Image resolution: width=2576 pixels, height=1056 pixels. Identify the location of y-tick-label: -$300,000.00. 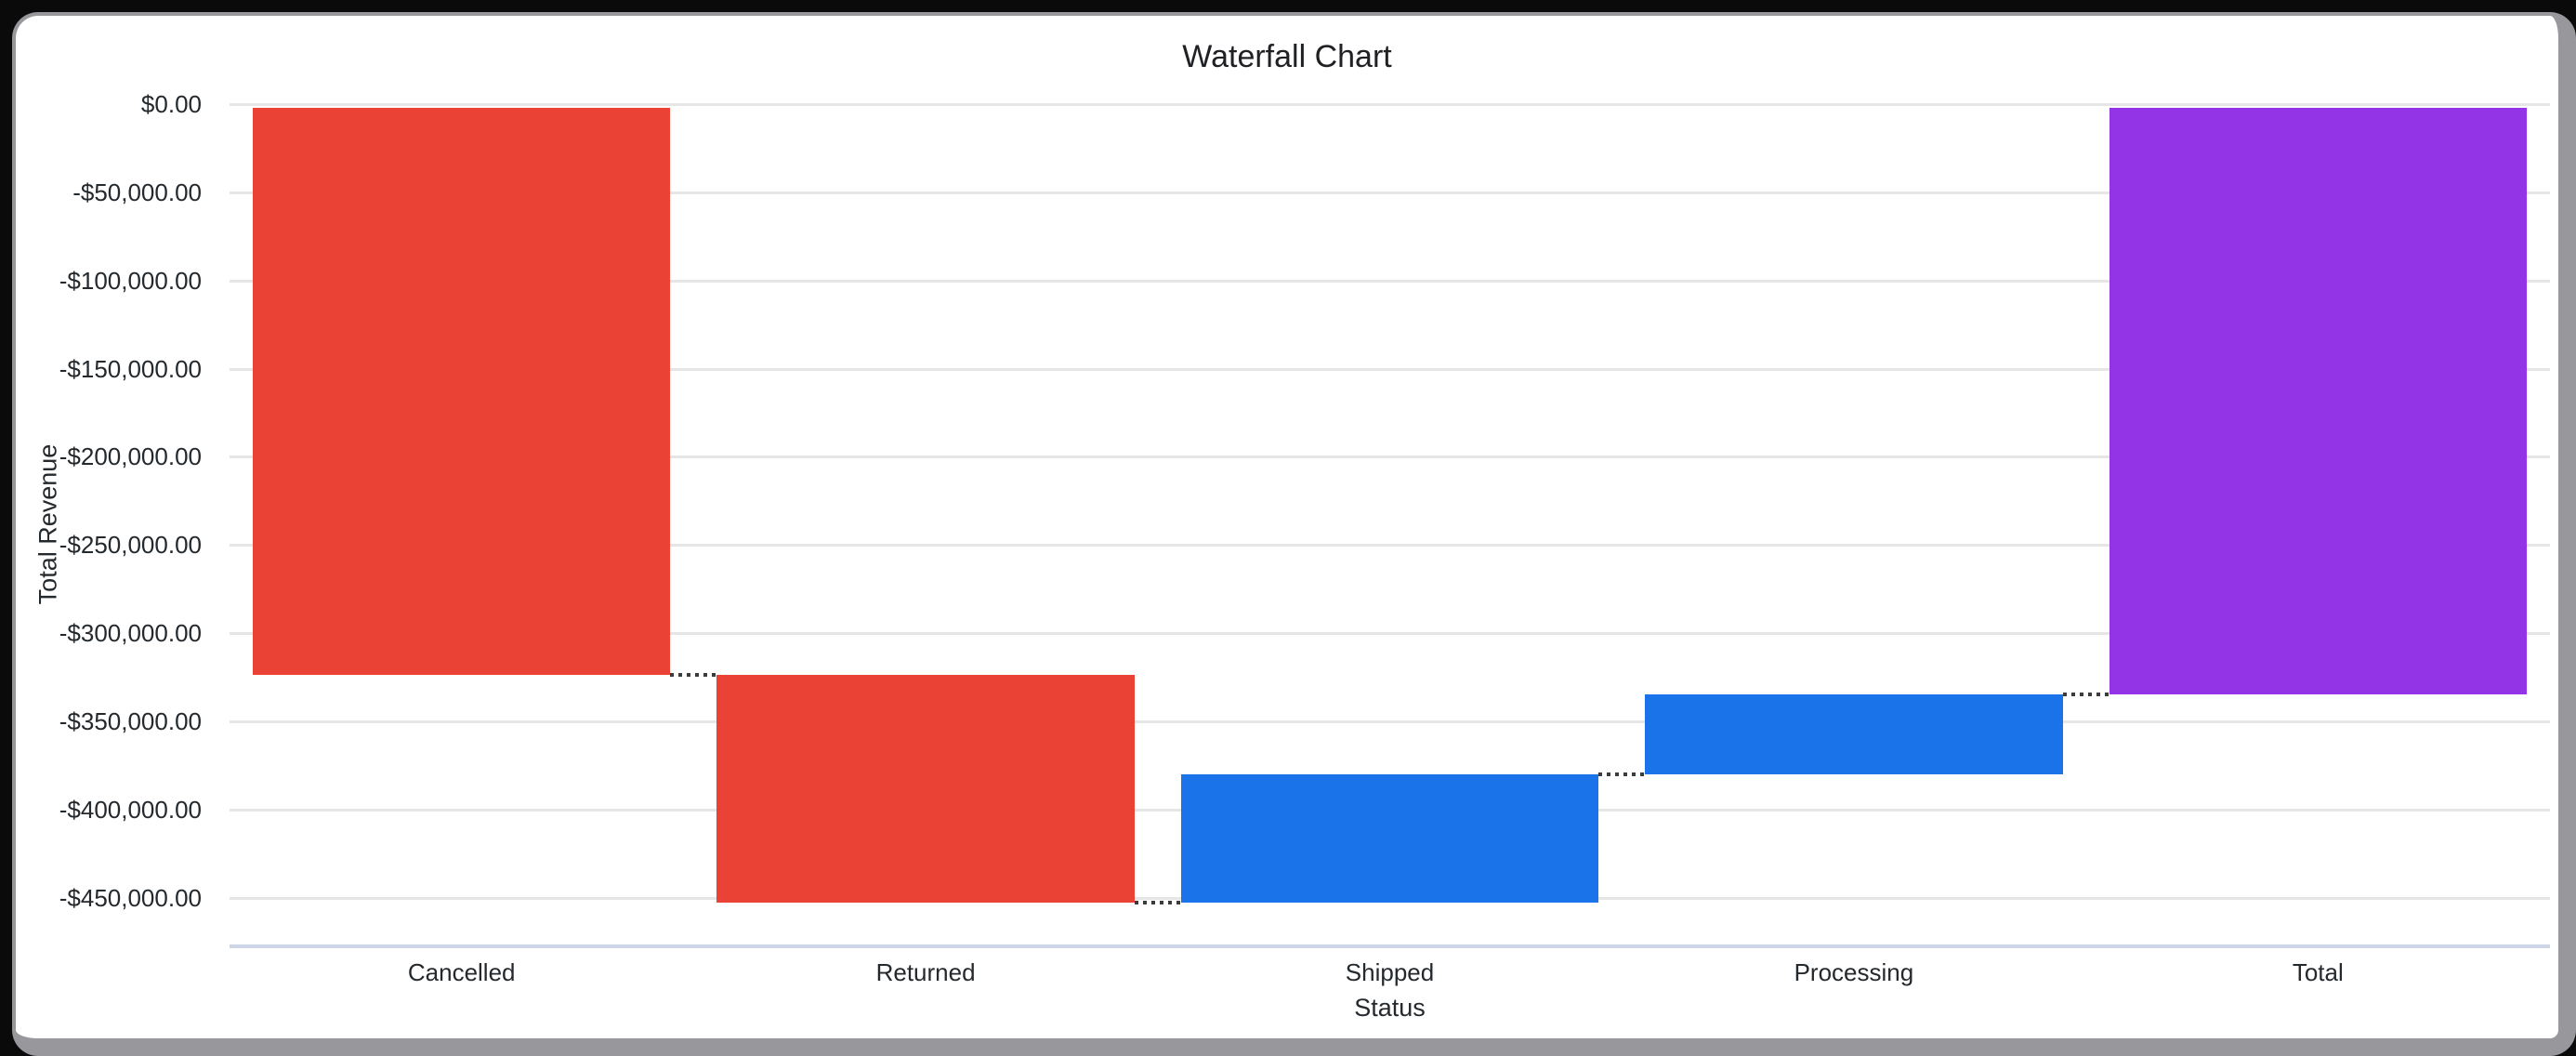
(130, 633).